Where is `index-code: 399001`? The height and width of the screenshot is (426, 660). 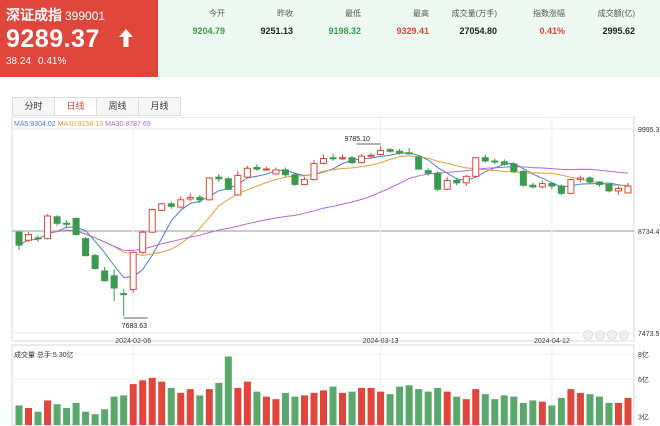
index-code: 399001 is located at coordinates (85, 16).